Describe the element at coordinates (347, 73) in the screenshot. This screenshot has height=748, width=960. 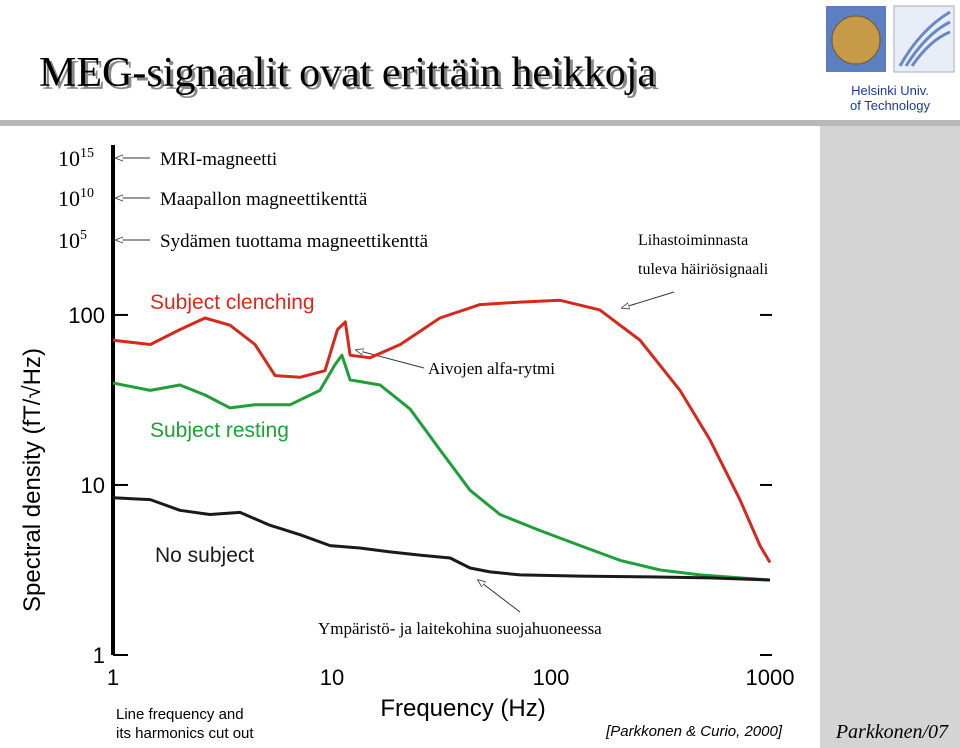
I see `title: MEG-signaalit ovat erittäin heikkoja` at that location.